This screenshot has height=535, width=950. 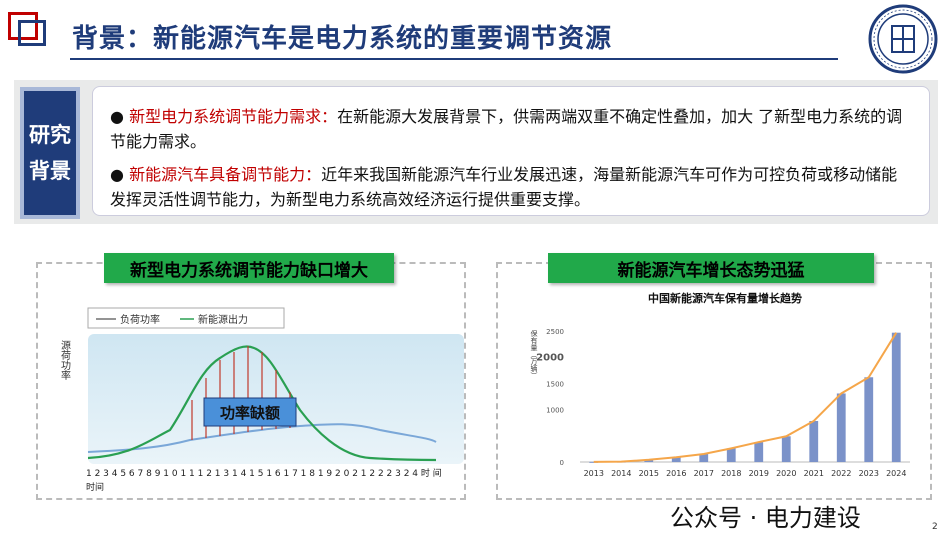 I want to click on bar-2023, so click(x=869, y=419).